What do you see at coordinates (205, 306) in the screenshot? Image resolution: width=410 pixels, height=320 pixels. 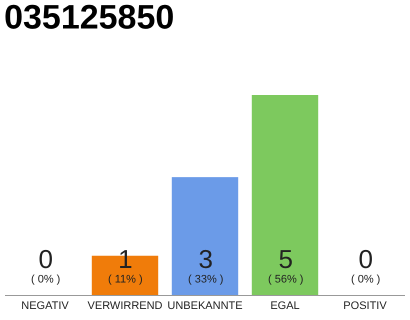 I see `x-tick-label: UNBEKANNTE` at bounding box center [205, 306].